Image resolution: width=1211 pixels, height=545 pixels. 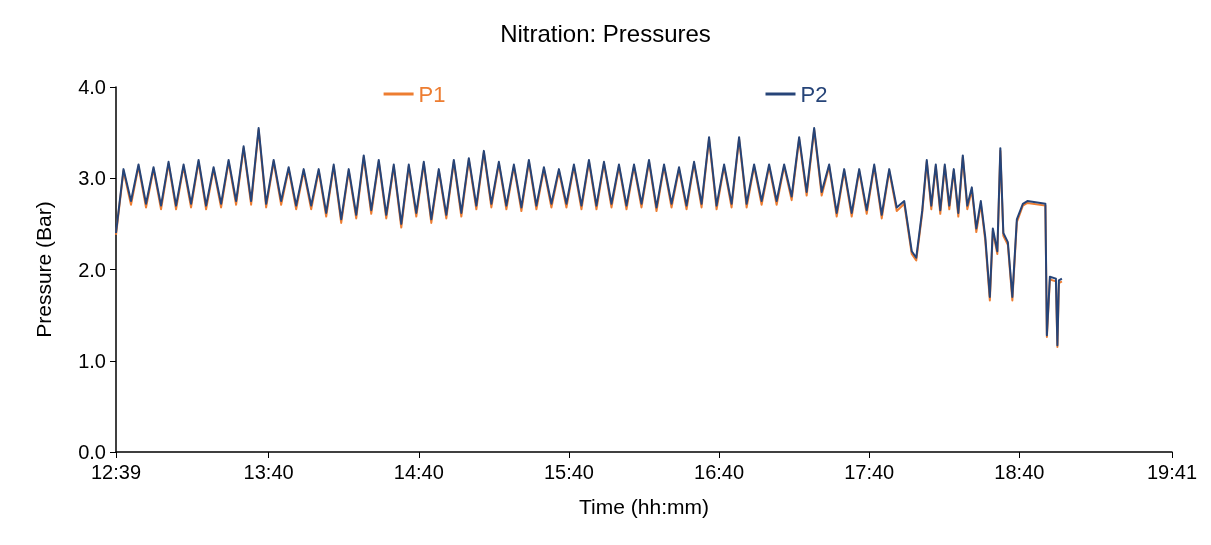 What do you see at coordinates (1019, 472) in the screenshot?
I see `x-tick-label: 18:40` at bounding box center [1019, 472].